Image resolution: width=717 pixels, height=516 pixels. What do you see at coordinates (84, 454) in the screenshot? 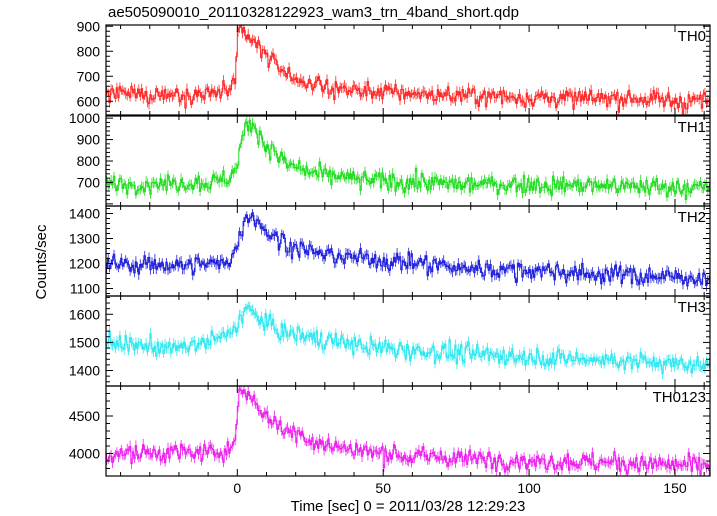
I see `y-tick-label: 4000` at bounding box center [84, 454].